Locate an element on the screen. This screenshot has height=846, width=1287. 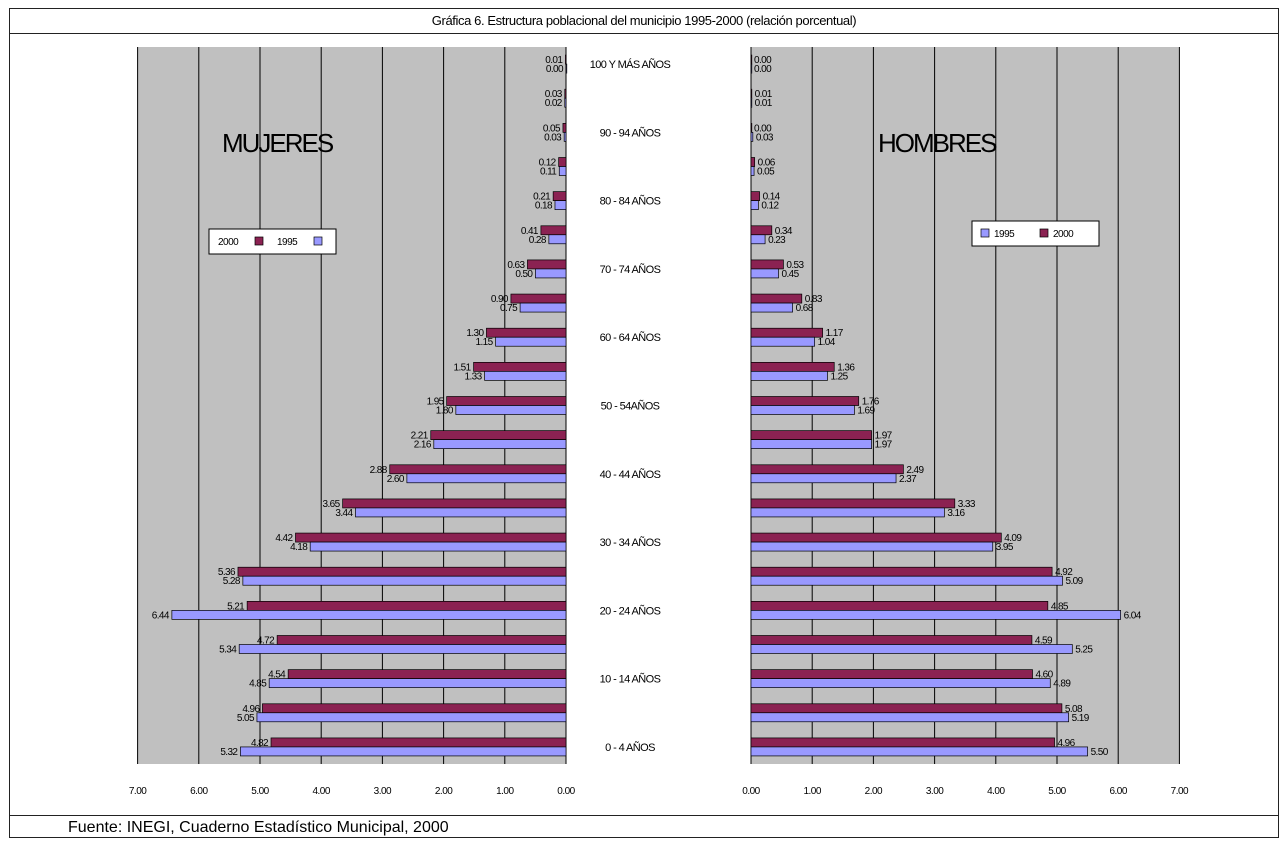
mujeres-bar-1995-label: 5.32 is located at coordinates (229, 752).